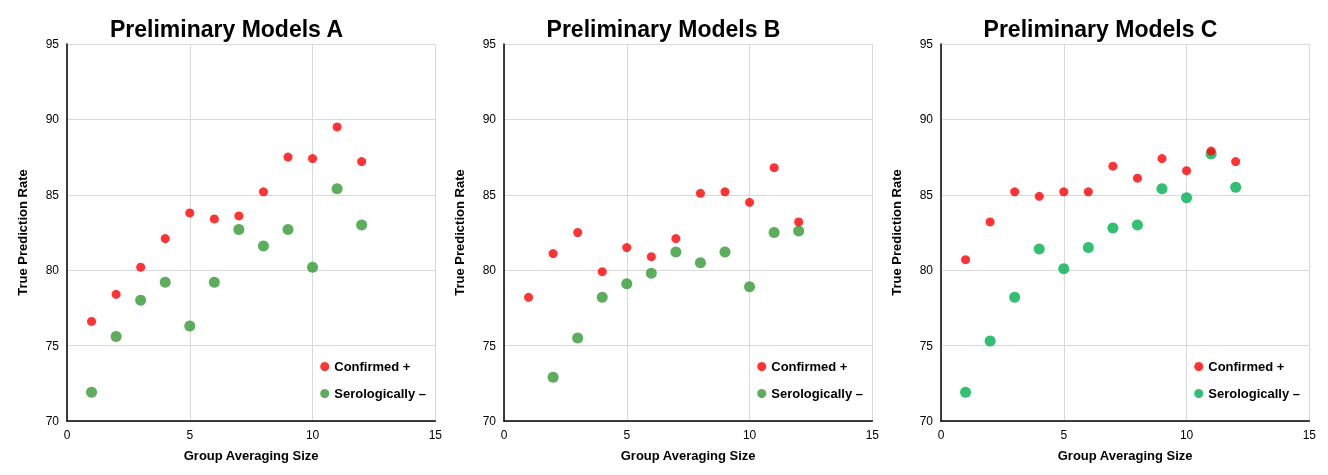  Describe the element at coordinates (663, 28) in the screenshot. I see `chart-title: Preliminary Models B` at that location.